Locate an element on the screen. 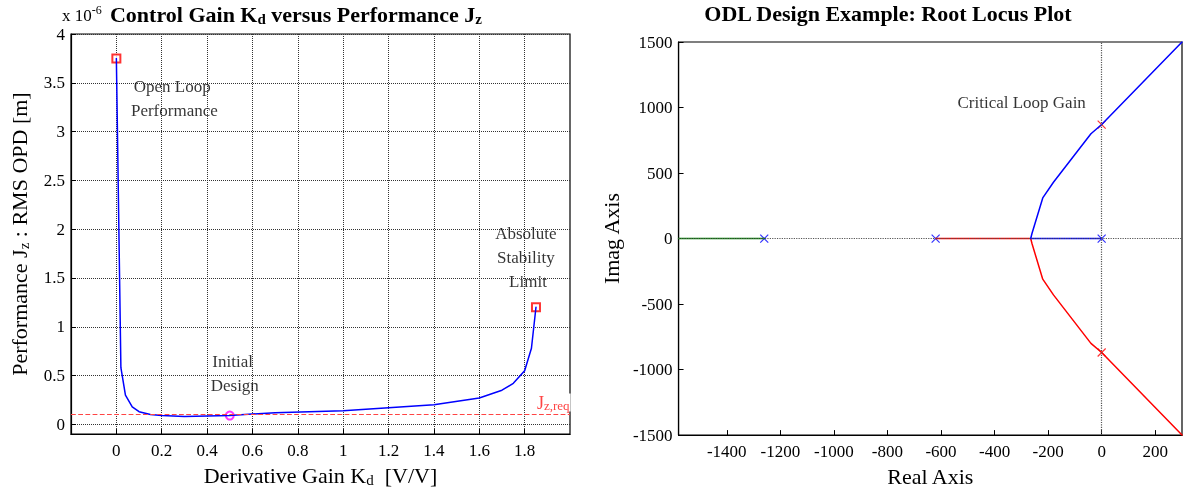  x-tick-label: 1.6 is located at coordinates (479, 451).